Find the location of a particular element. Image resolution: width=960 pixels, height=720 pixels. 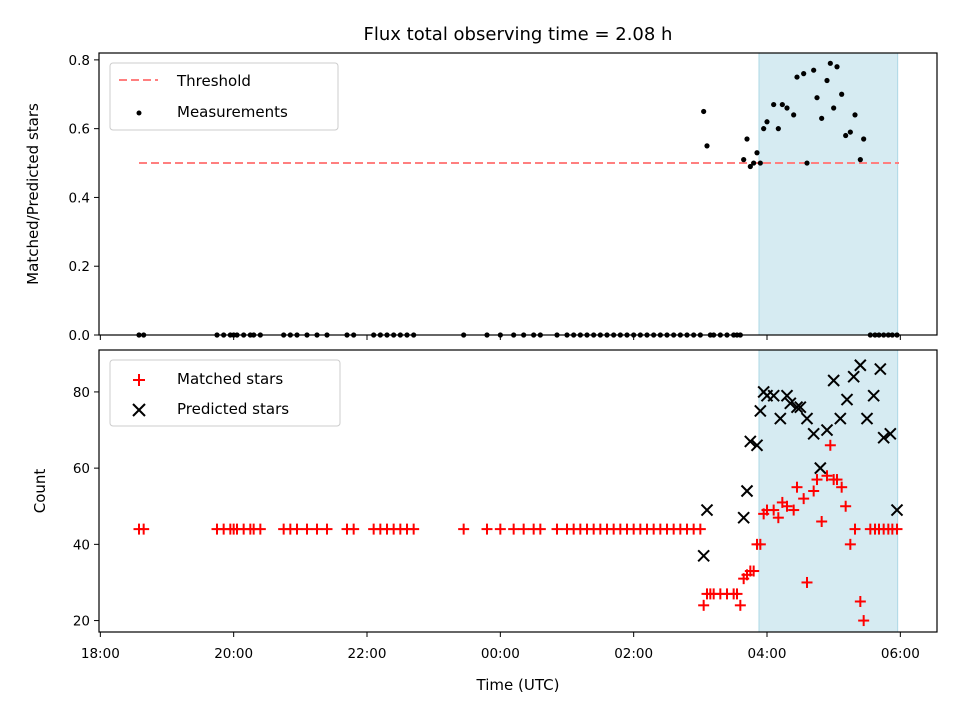

top-shaded-span is located at coordinates (828, 194).